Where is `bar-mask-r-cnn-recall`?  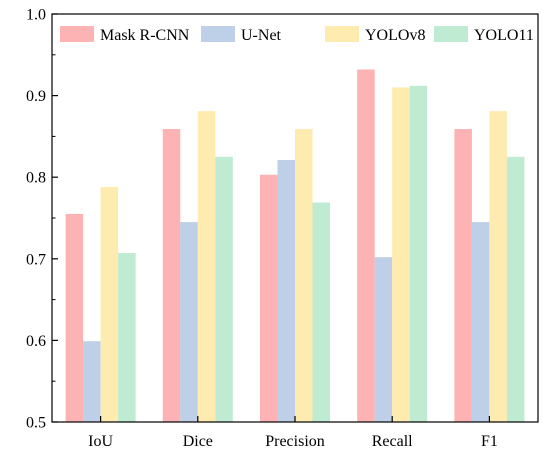 bar-mask-r-cnn-recall is located at coordinates (366, 246).